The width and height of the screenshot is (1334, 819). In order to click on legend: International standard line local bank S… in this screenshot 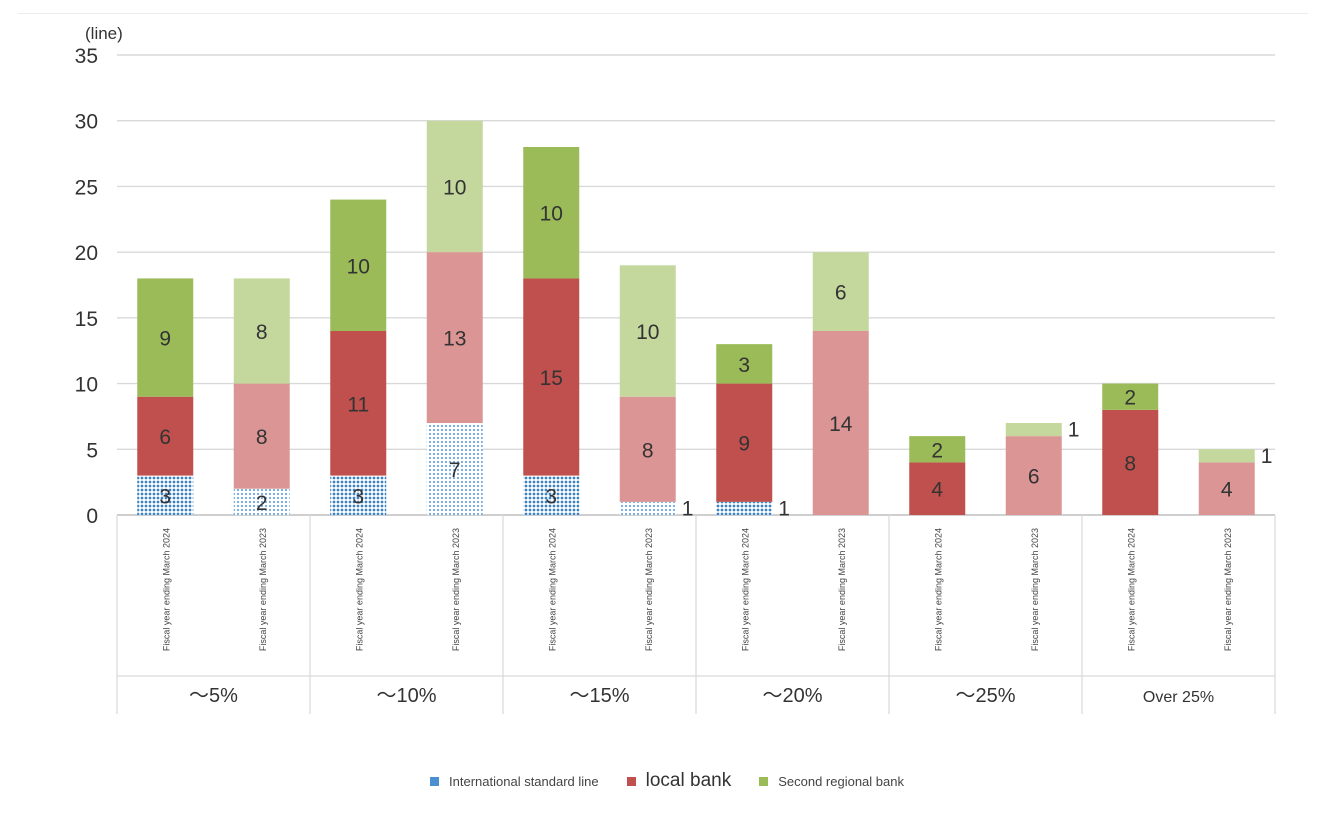, I will do `click(667, 781)`.